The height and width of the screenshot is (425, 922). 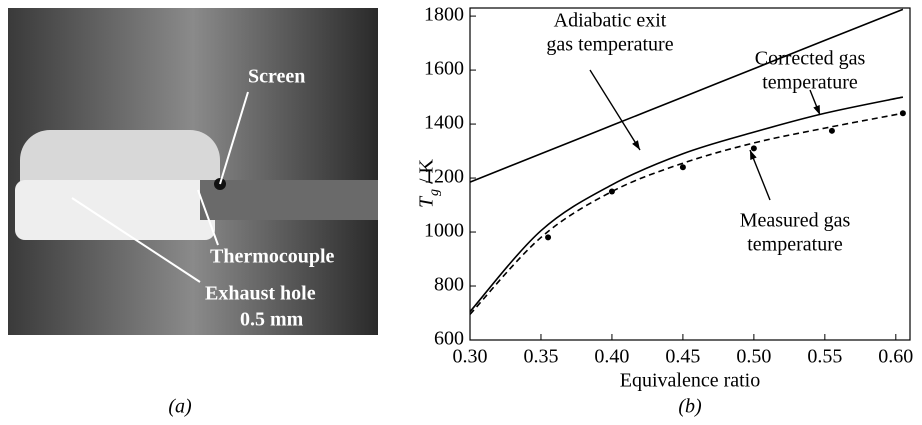 I want to click on y-tick-label: 1400, so click(x=444, y=123).